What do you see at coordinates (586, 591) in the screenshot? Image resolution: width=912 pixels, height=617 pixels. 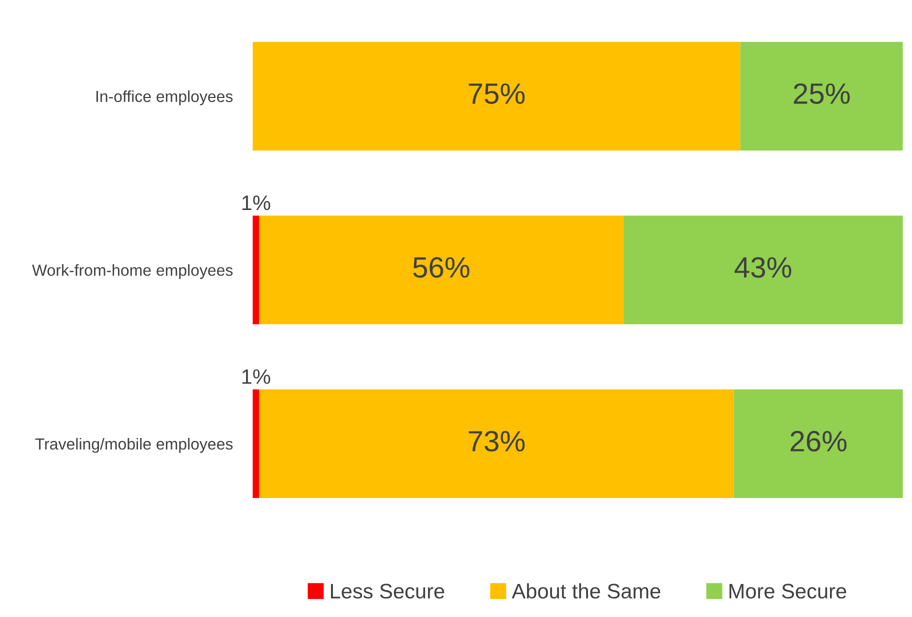 I see `legend-label: About the Same` at bounding box center [586, 591].